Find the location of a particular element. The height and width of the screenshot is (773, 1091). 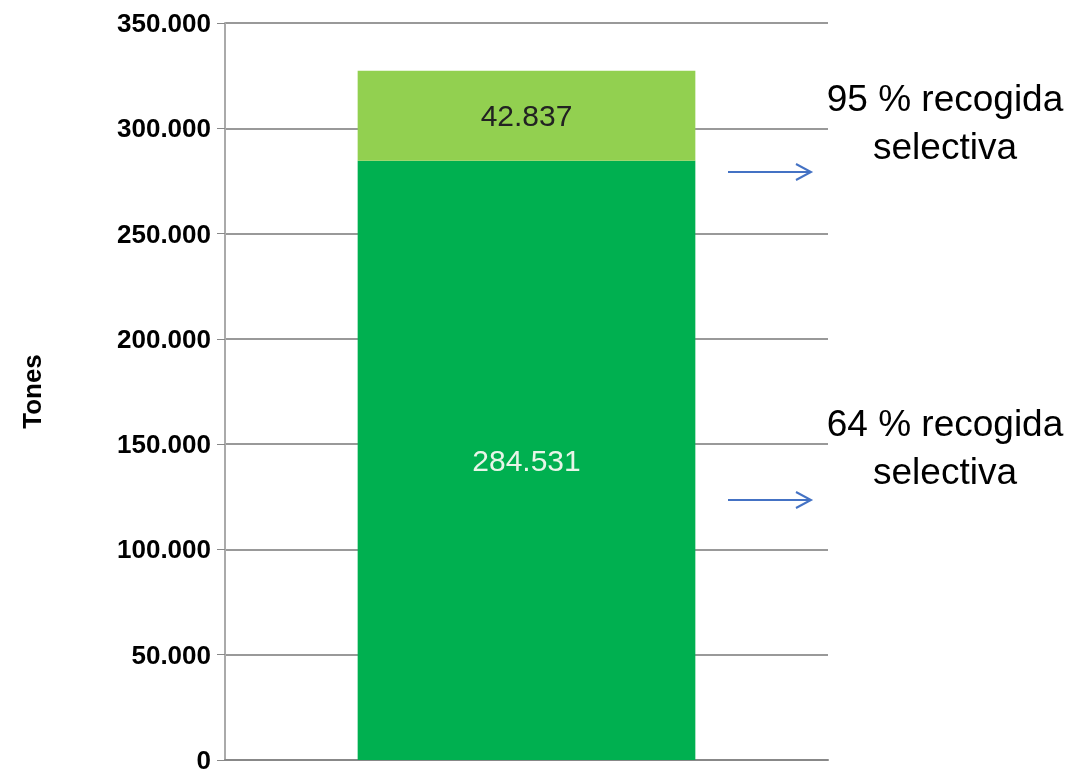

annotation: 95 % recogida selectiva is located at coordinates (945, 123).